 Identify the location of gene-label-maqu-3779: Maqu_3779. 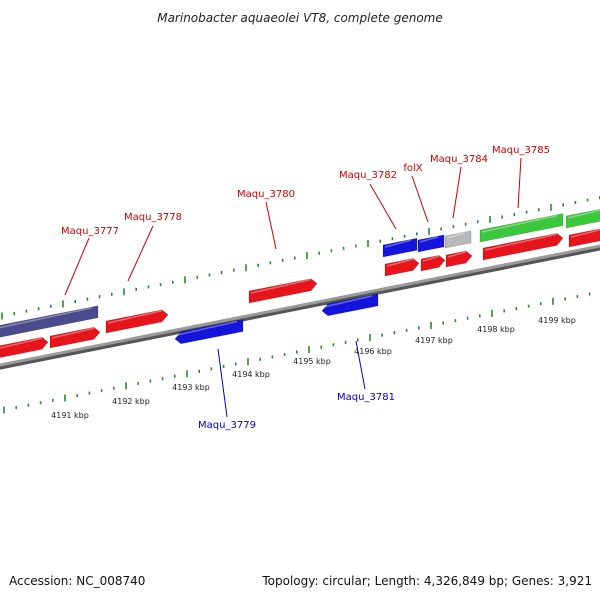
(227, 425).